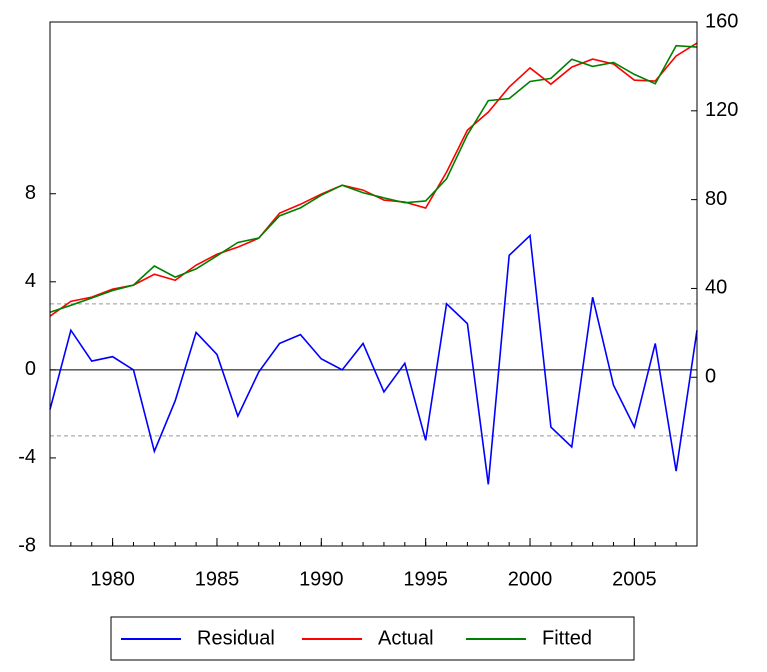 The image size is (767, 672). What do you see at coordinates (112, 579) in the screenshot?
I see `x-tick-label: 1980` at bounding box center [112, 579].